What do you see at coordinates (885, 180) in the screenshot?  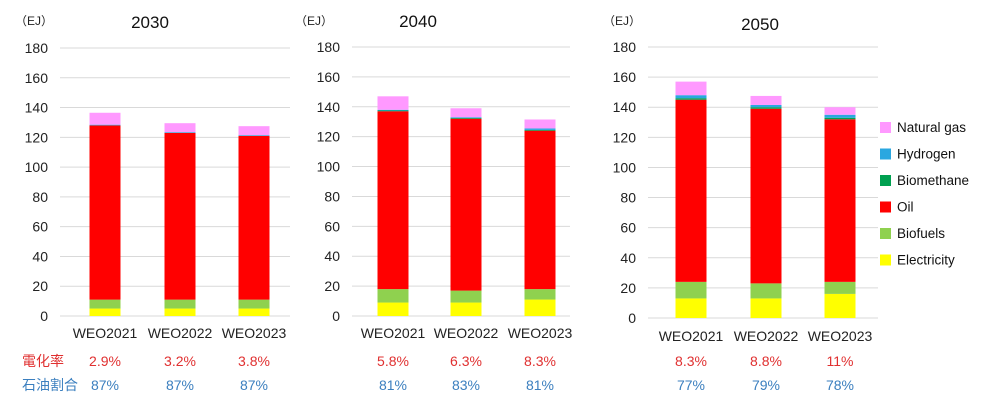 I see `legend-swatch-biomethane` at bounding box center [885, 180].